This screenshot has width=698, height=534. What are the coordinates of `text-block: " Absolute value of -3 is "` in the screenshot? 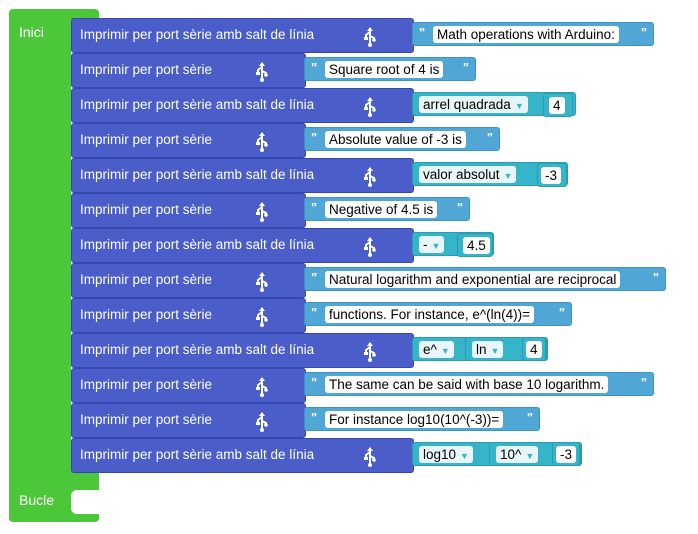 It's located at (402, 139).